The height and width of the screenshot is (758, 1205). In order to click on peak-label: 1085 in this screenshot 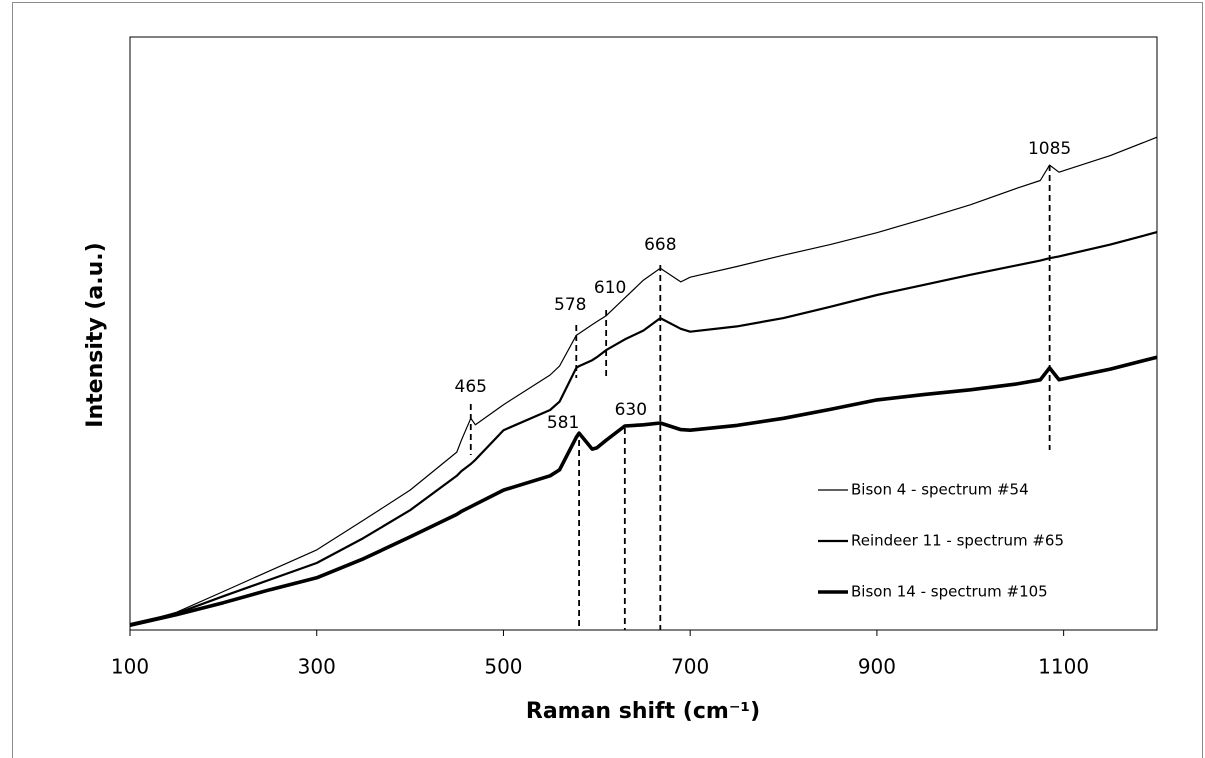, I will do `click(1049, 149)`.